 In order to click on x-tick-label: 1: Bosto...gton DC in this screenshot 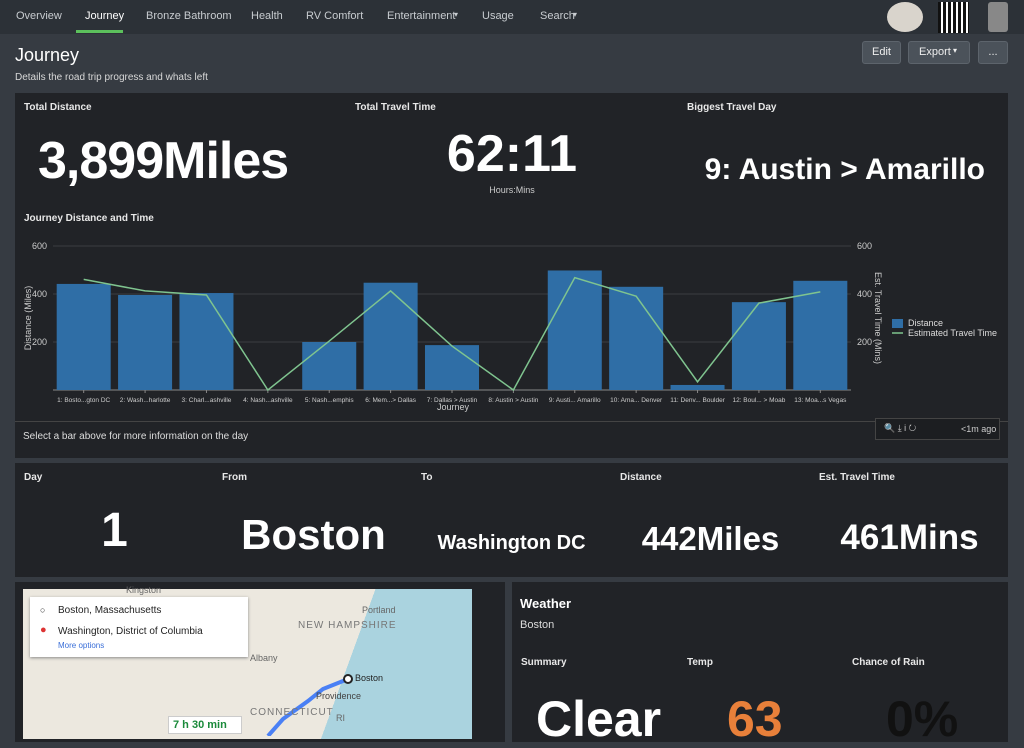, I will do `click(83, 400)`.